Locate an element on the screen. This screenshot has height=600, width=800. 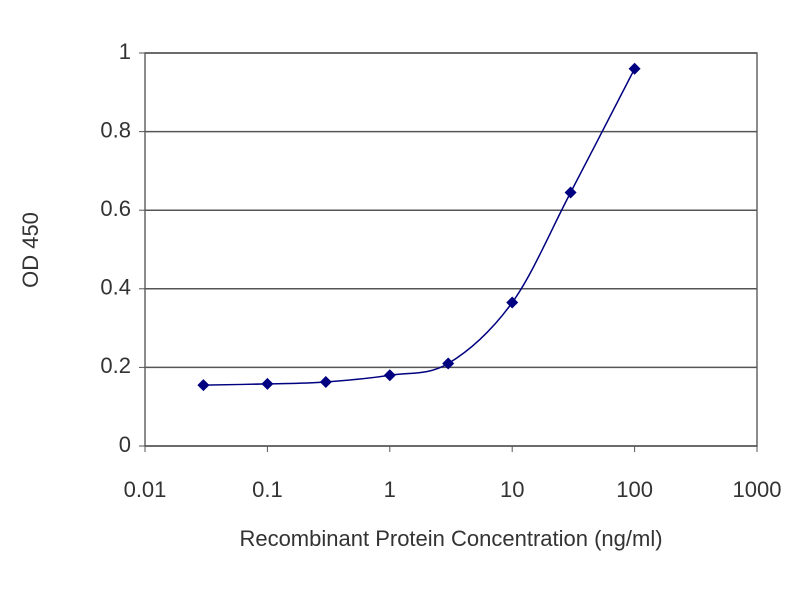
x-tick-label: 100 is located at coordinates (634, 489).